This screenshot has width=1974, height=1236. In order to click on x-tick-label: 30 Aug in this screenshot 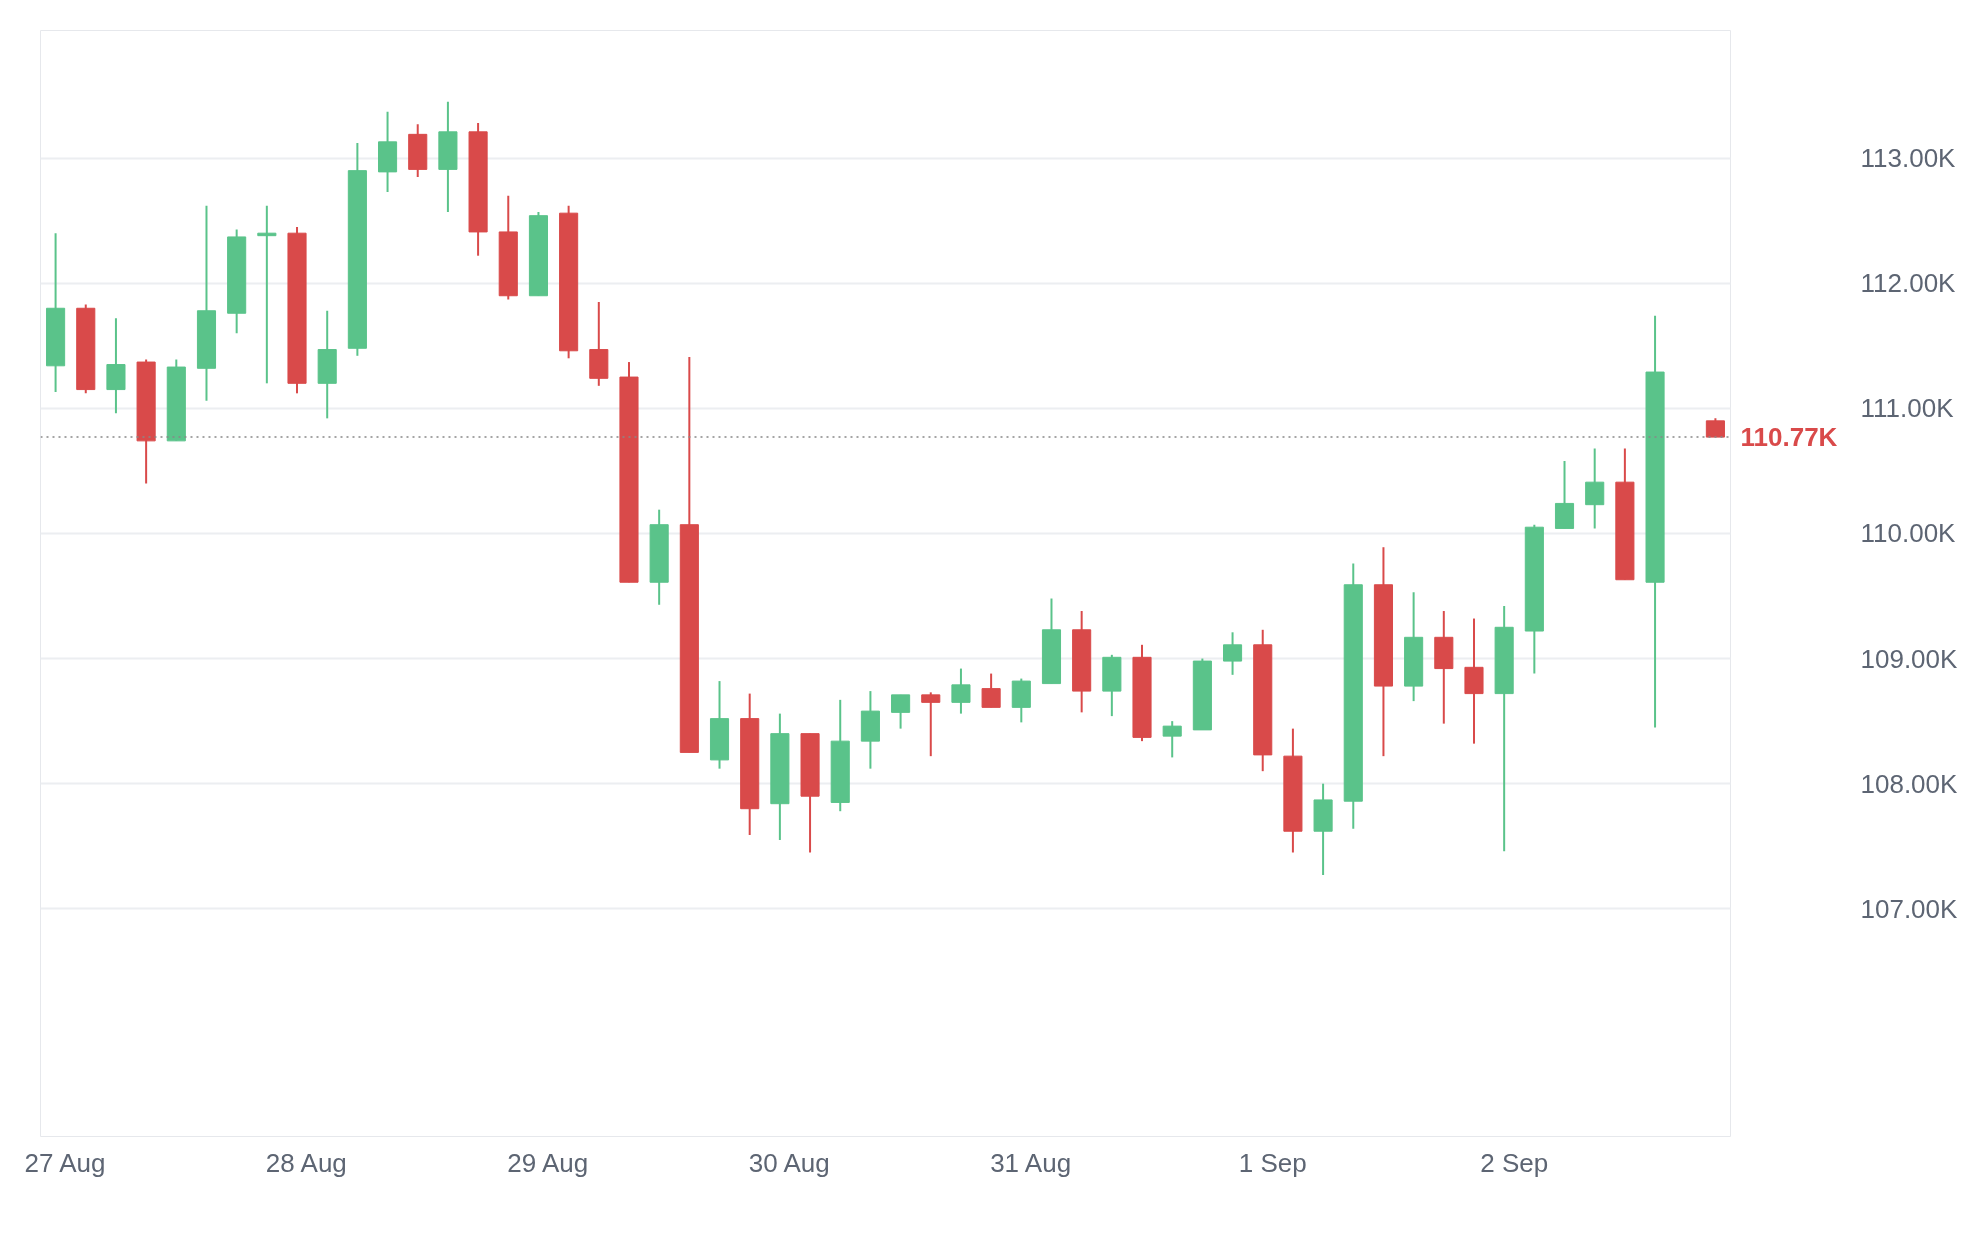, I will do `click(789, 1162)`.